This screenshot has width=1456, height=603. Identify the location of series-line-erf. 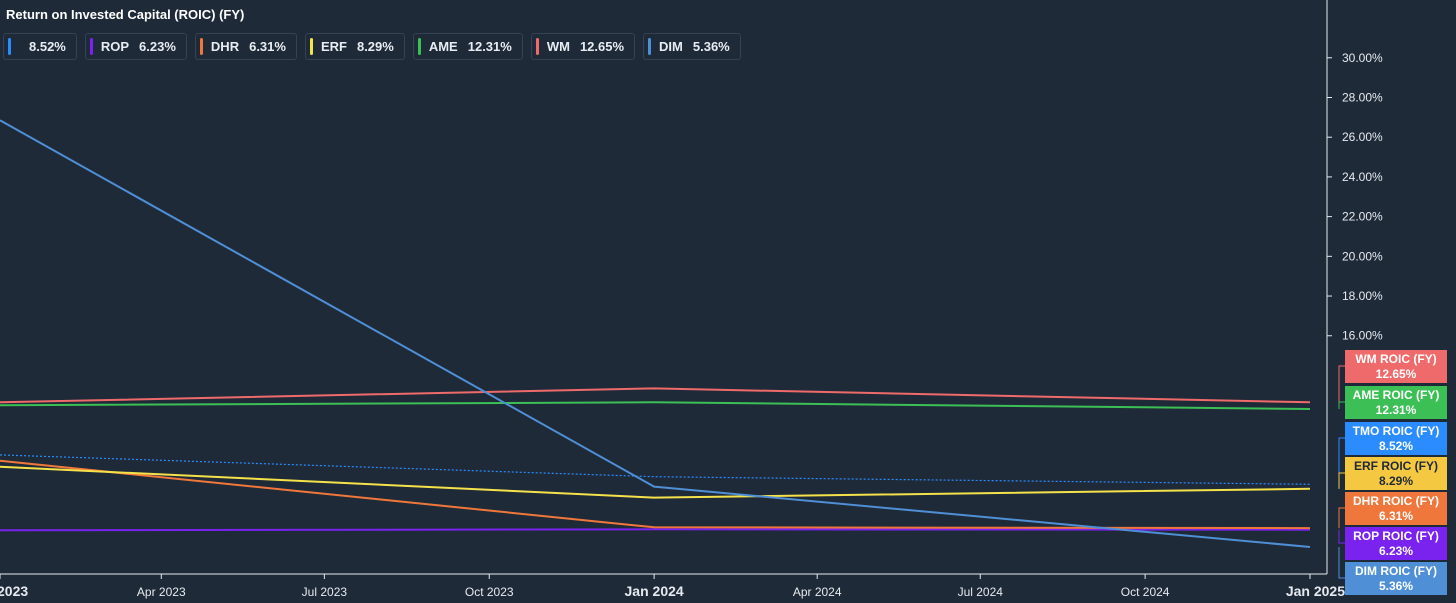
(655, 482).